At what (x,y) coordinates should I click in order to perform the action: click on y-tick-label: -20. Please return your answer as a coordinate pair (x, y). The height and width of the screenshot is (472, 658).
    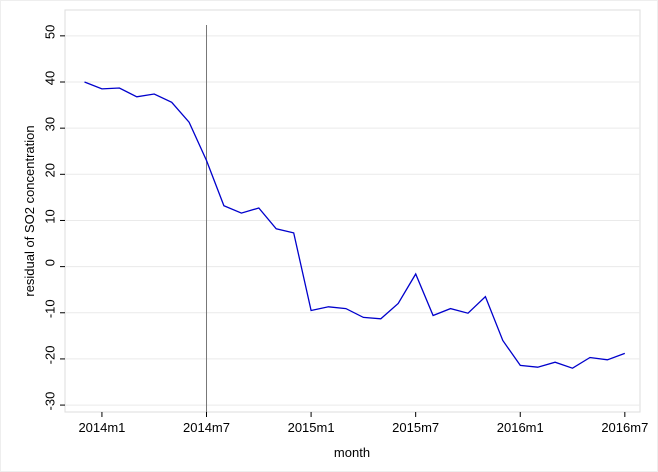
    Looking at the image, I should click on (49, 355).